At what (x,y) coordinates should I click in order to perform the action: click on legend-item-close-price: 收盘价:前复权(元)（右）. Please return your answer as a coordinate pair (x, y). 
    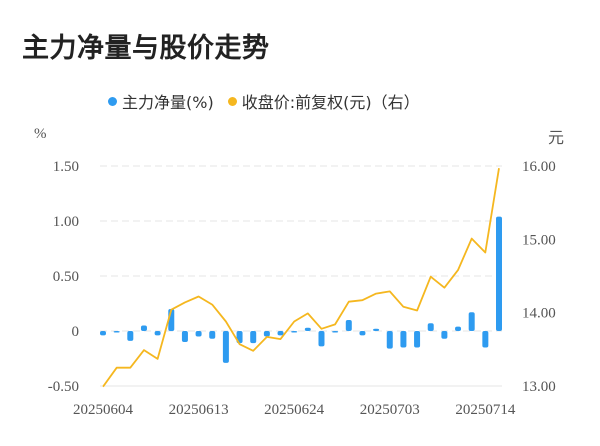
    Looking at the image, I should click on (323, 101).